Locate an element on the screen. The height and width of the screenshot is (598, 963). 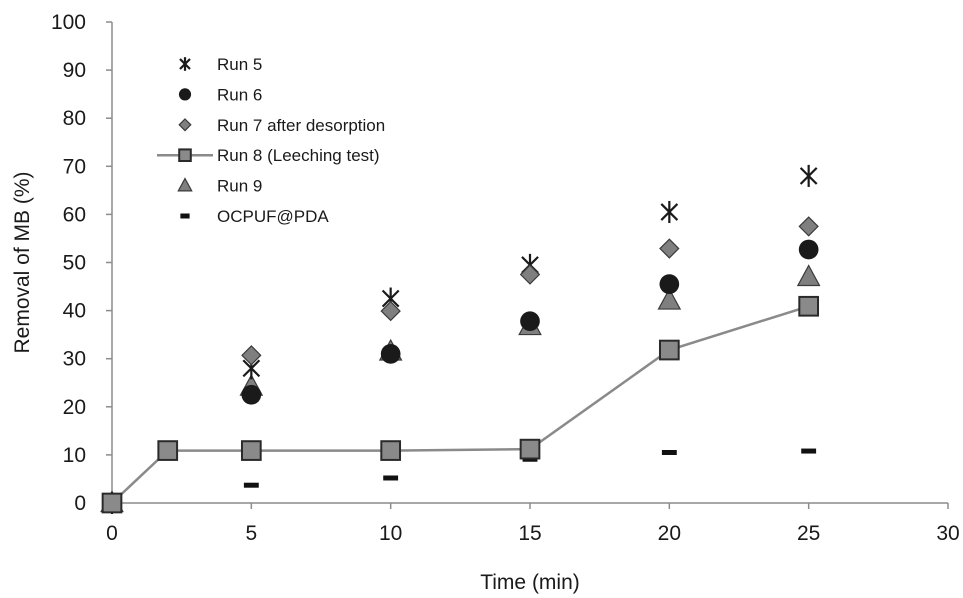
x-axis-title: Time (min) is located at coordinates (530, 582).